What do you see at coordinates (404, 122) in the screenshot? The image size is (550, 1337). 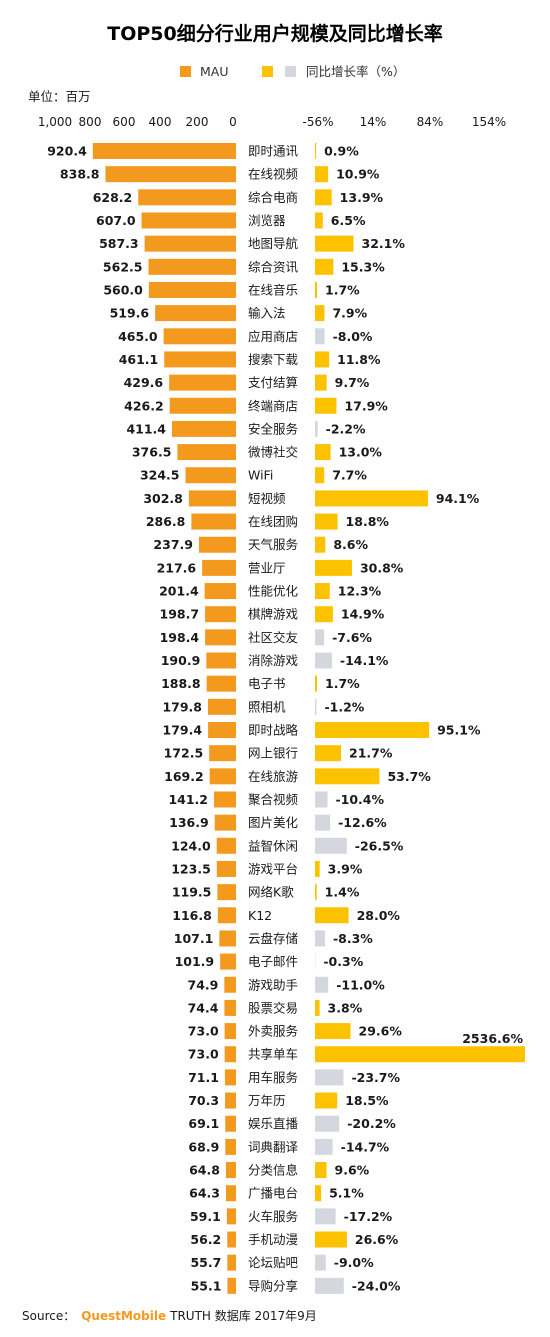 I see `growth-axis: -56% 14% 84% 154%` at bounding box center [404, 122].